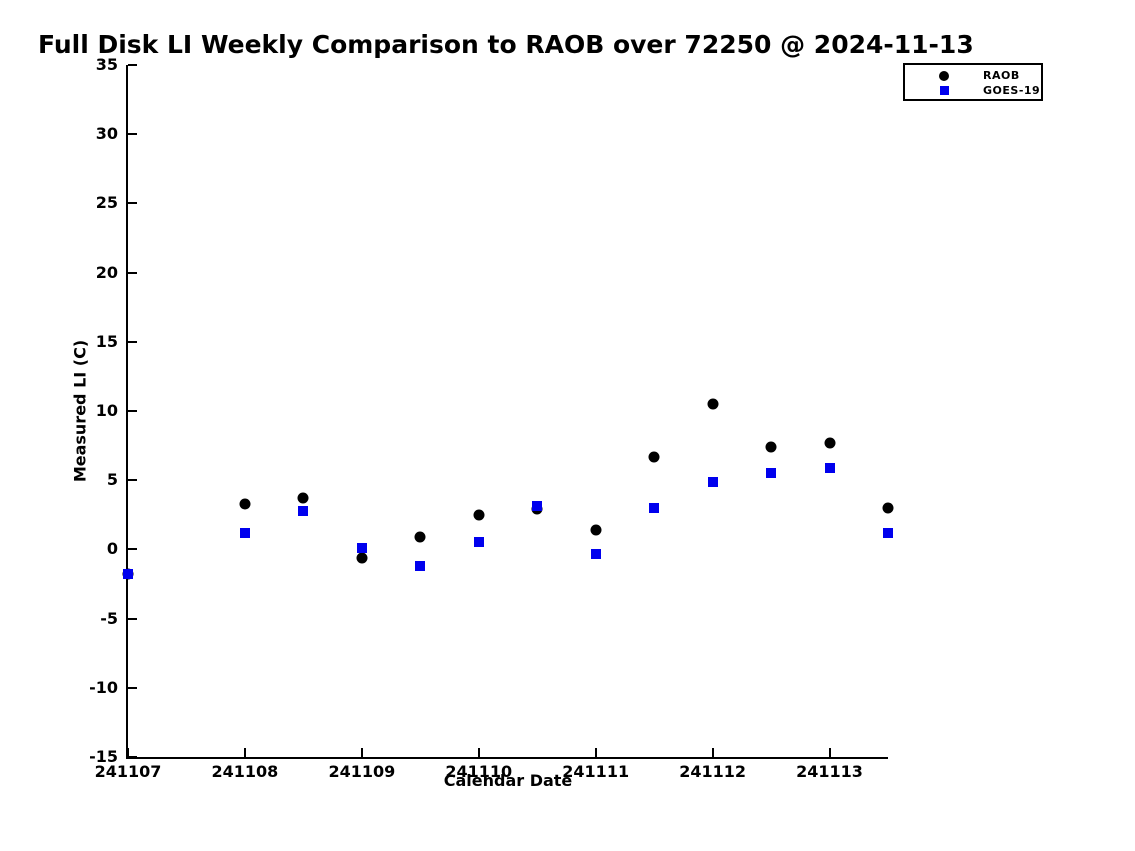  What do you see at coordinates (103, 756) in the screenshot?
I see `y-axis-tick-label: -15` at bounding box center [103, 756].